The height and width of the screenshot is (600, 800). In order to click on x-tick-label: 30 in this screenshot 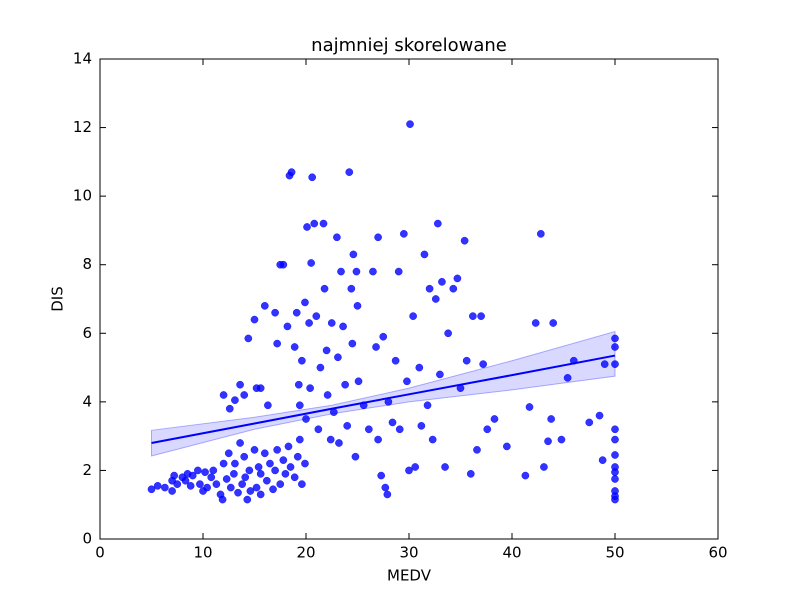, I will do `click(408, 553)`.